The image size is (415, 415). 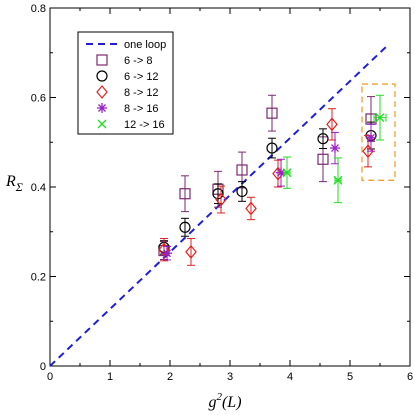 I want to click on y-tick-label: 0.8, so click(x=38, y=9).